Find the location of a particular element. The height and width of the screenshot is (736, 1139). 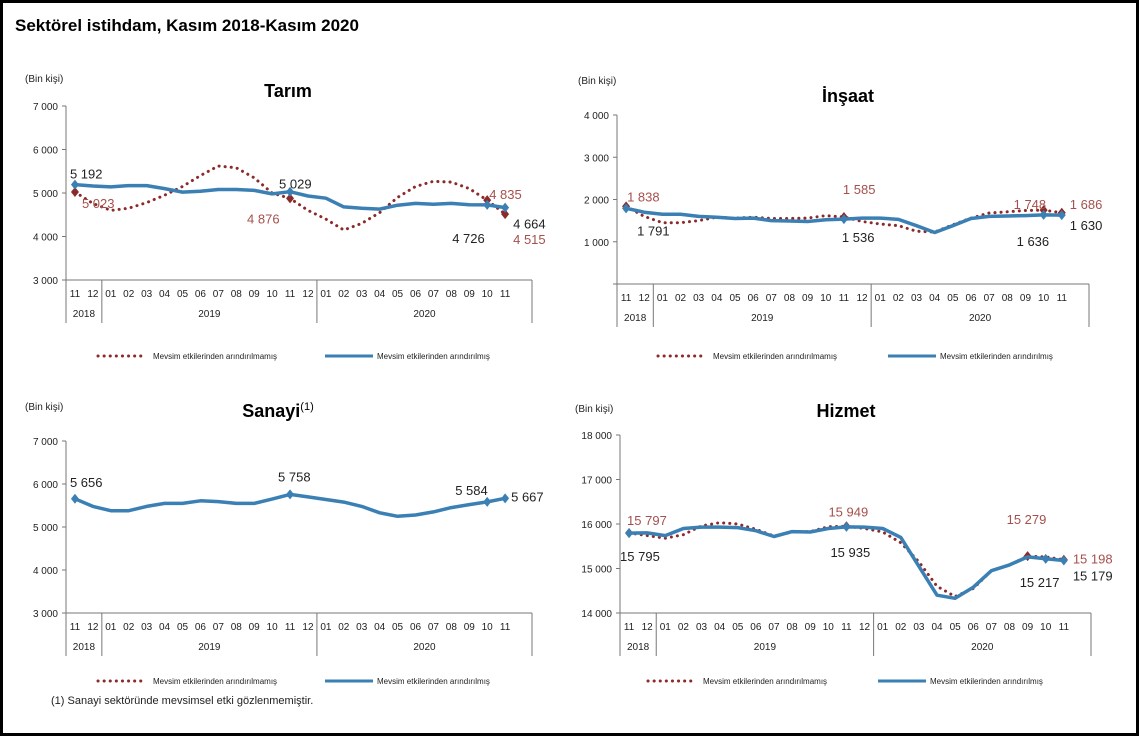

data-label: 5 023 is located at coordinates (98, 203).